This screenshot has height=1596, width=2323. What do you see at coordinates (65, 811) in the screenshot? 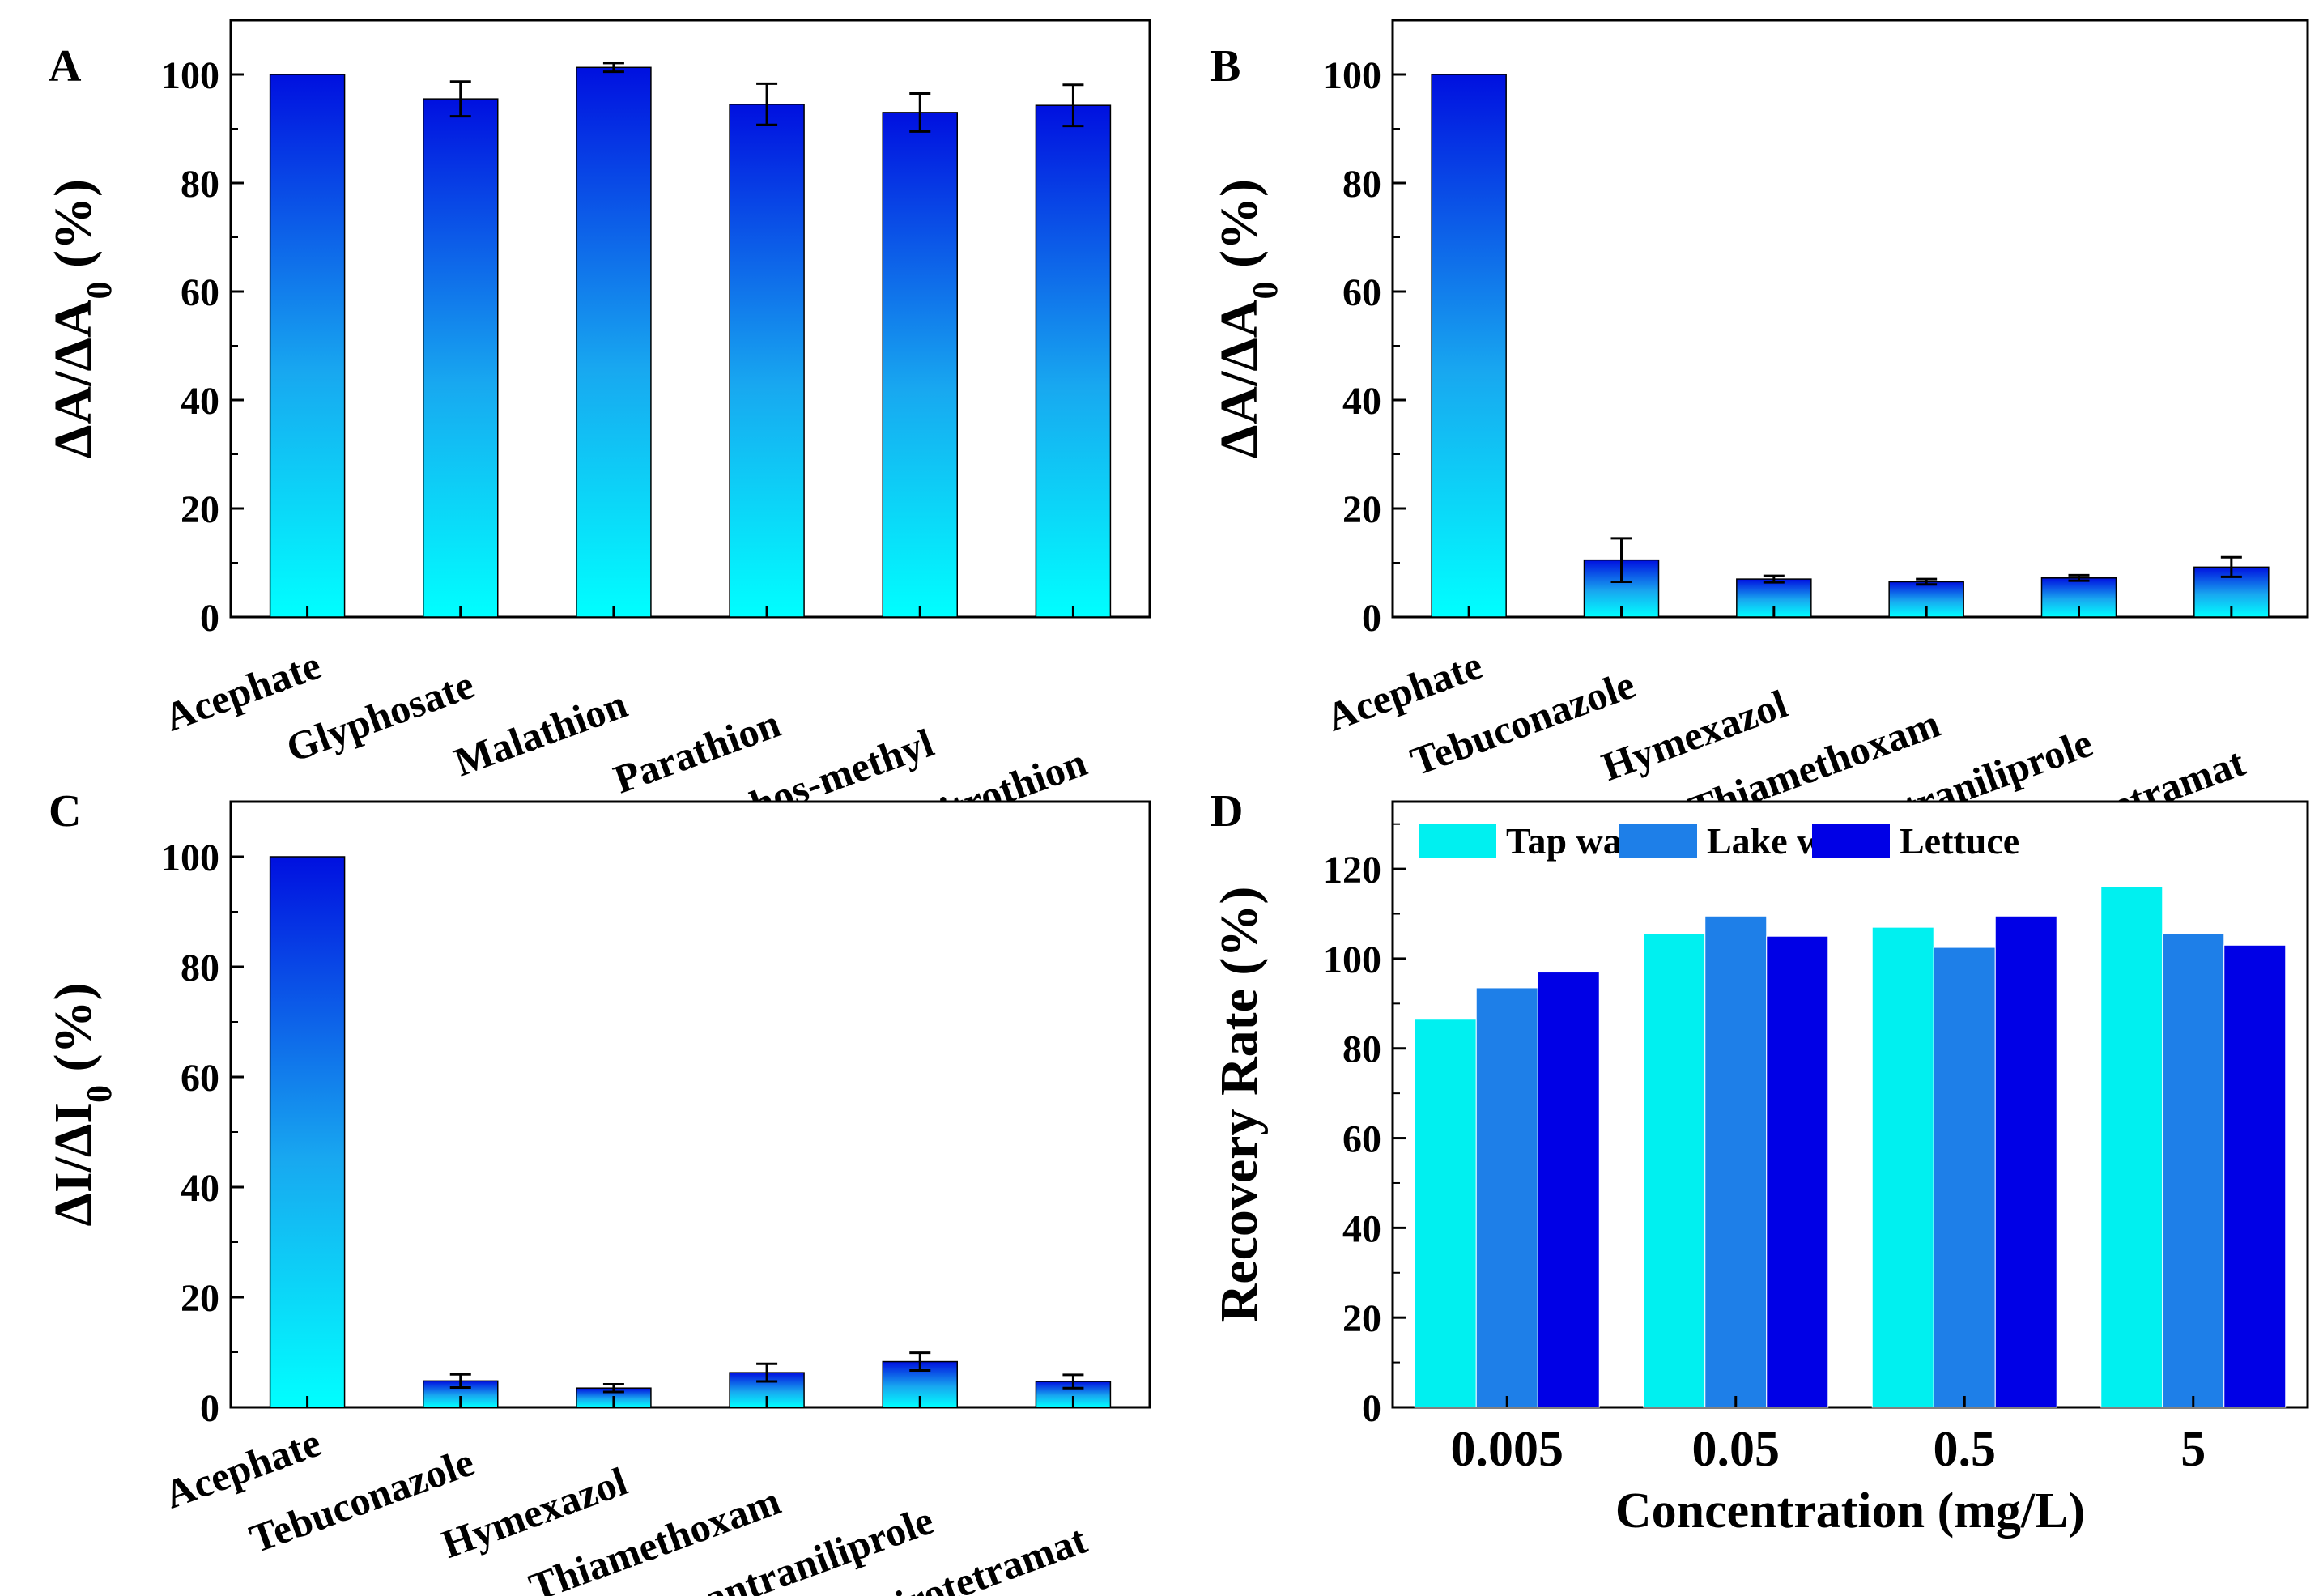
I see `panel-label: C` at bounding box center [65, 811].